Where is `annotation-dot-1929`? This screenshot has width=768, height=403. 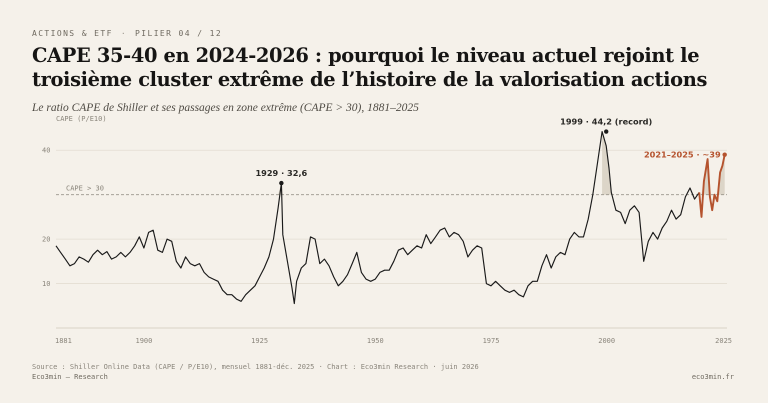 annotation-dot-1929 is located at coordinates (281, 183).